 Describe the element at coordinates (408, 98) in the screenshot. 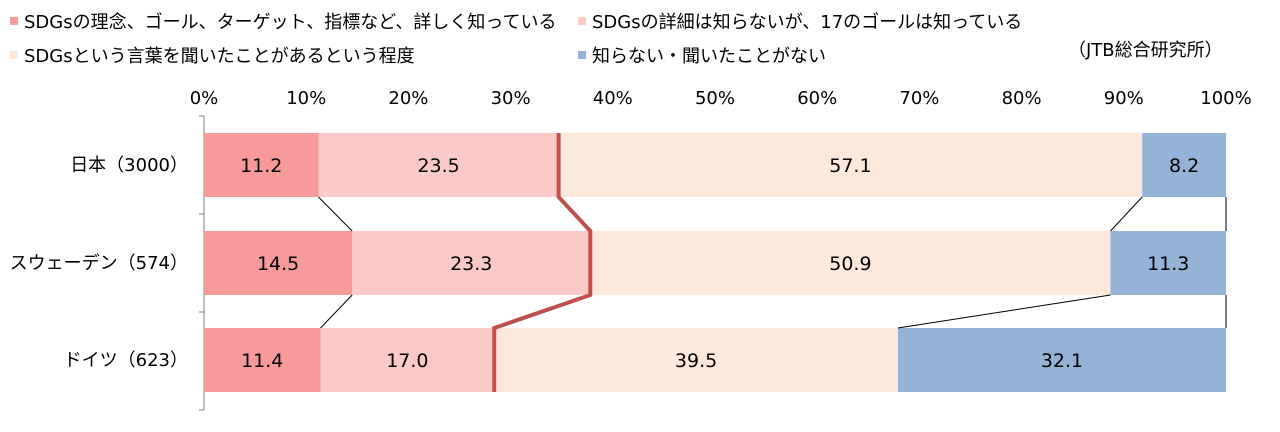

I see `x-tick-label: 20%` at that location.